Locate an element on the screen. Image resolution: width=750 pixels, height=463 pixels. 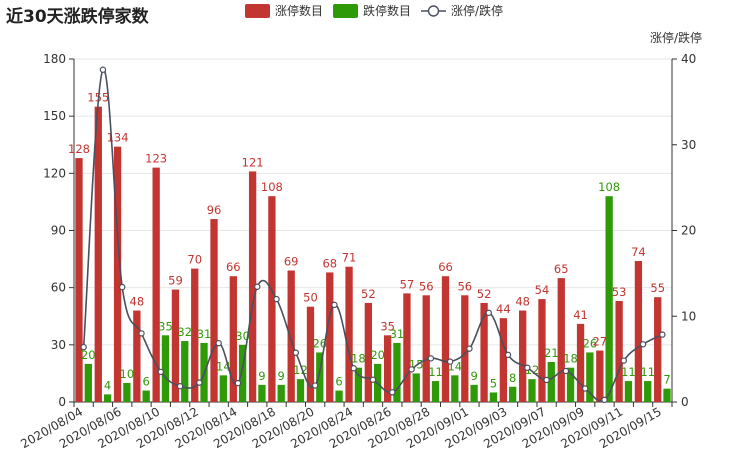
data-label-limit-up: 134 is located at coordinates (118, 138).